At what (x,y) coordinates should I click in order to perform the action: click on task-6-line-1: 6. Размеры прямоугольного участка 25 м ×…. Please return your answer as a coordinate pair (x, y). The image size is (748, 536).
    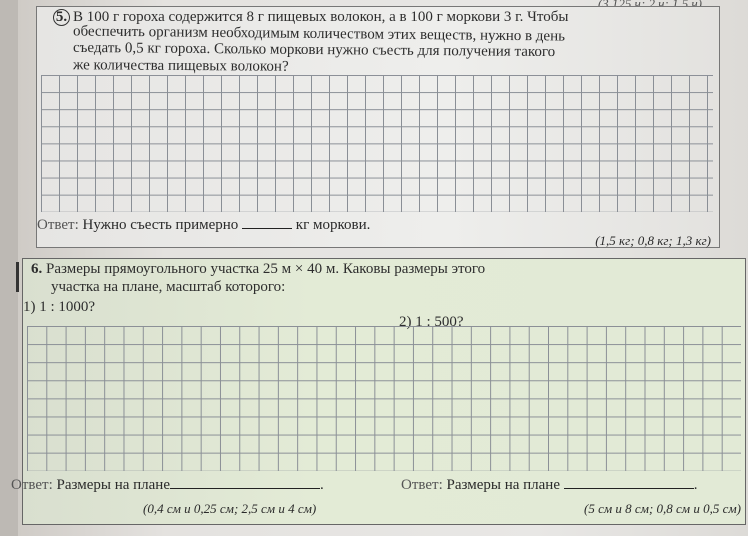
    Looking at the image, I should click on (258, 269).